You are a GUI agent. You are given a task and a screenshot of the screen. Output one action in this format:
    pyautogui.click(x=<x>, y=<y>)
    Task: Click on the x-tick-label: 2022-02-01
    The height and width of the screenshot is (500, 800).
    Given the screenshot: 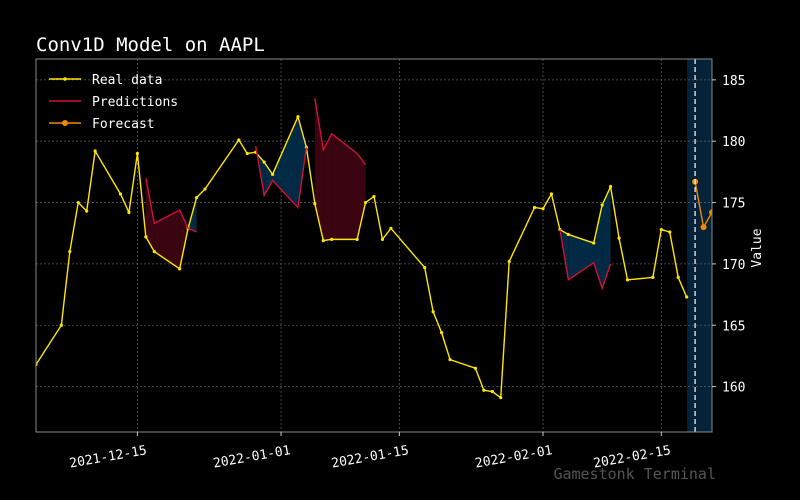 What is the action you would take?
    pyautogui.click(x=514, y=457)
    